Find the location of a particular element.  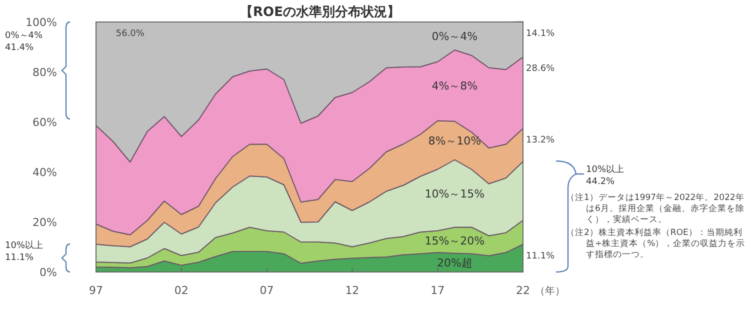

y-tick-label: 60% is located at coordinates (44, 122).